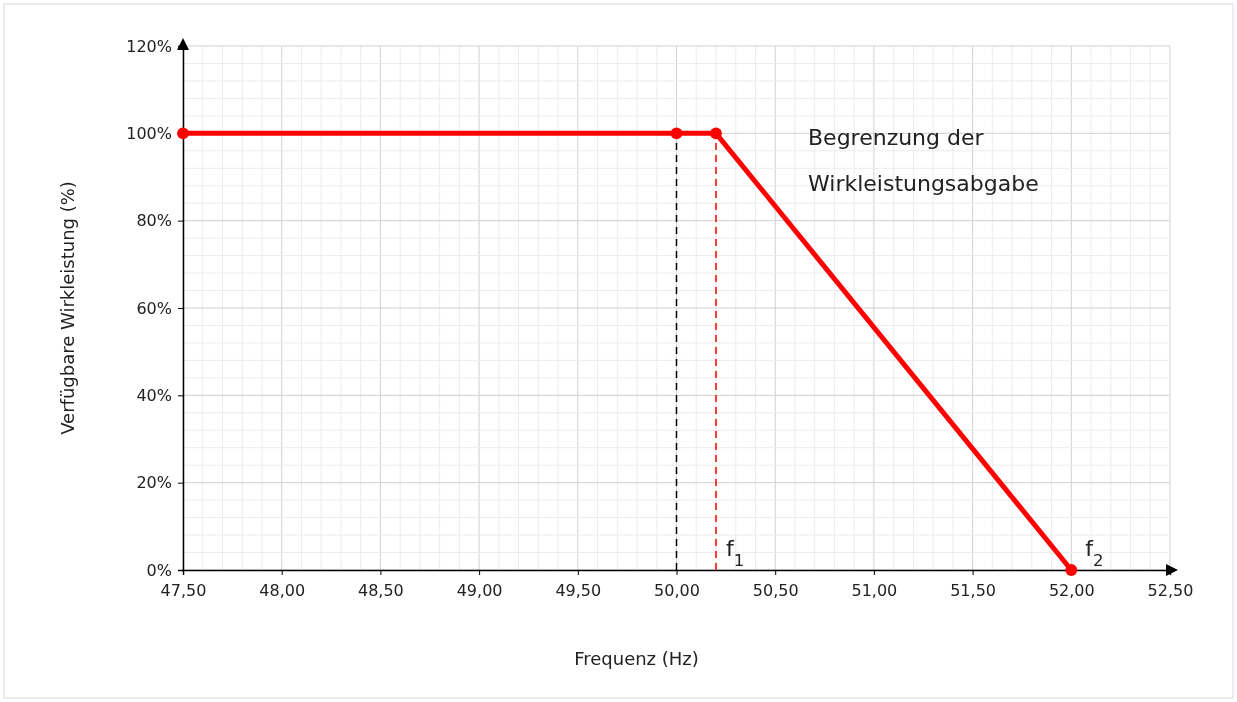 The height and width of the screenshot is (702, 1237). What do you see at coordinates (874, 591) in the screenshot?
I see `x-tick-label: 51,00` at bounding box center [874, 591].